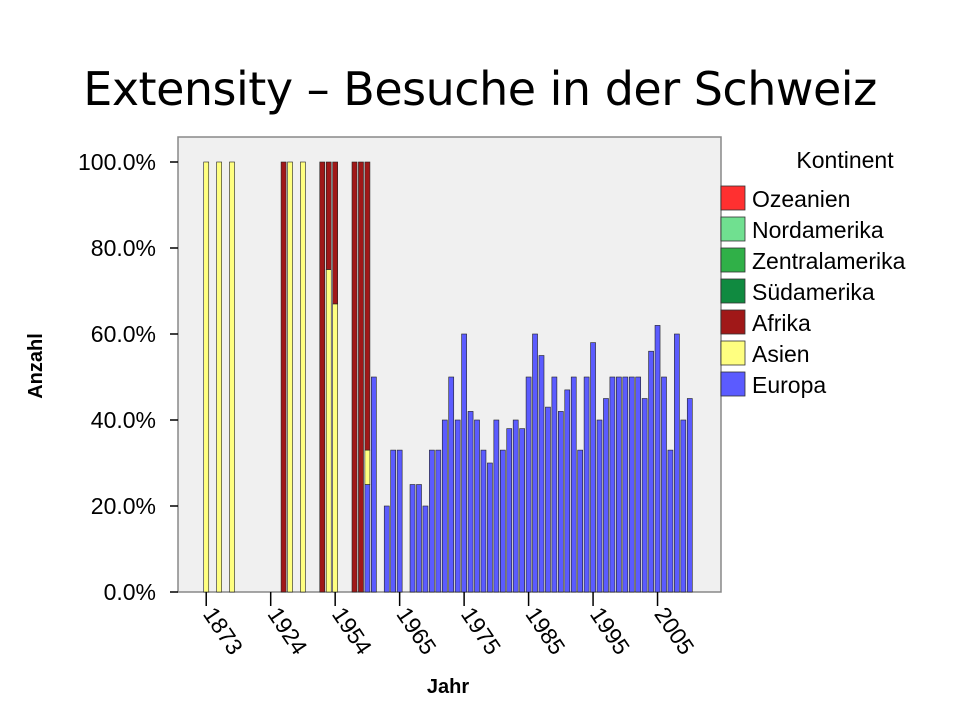 The width and height of the screenshot is (960, 720). I want to click on y-tick-label: 100.0%, so click(117, 162).